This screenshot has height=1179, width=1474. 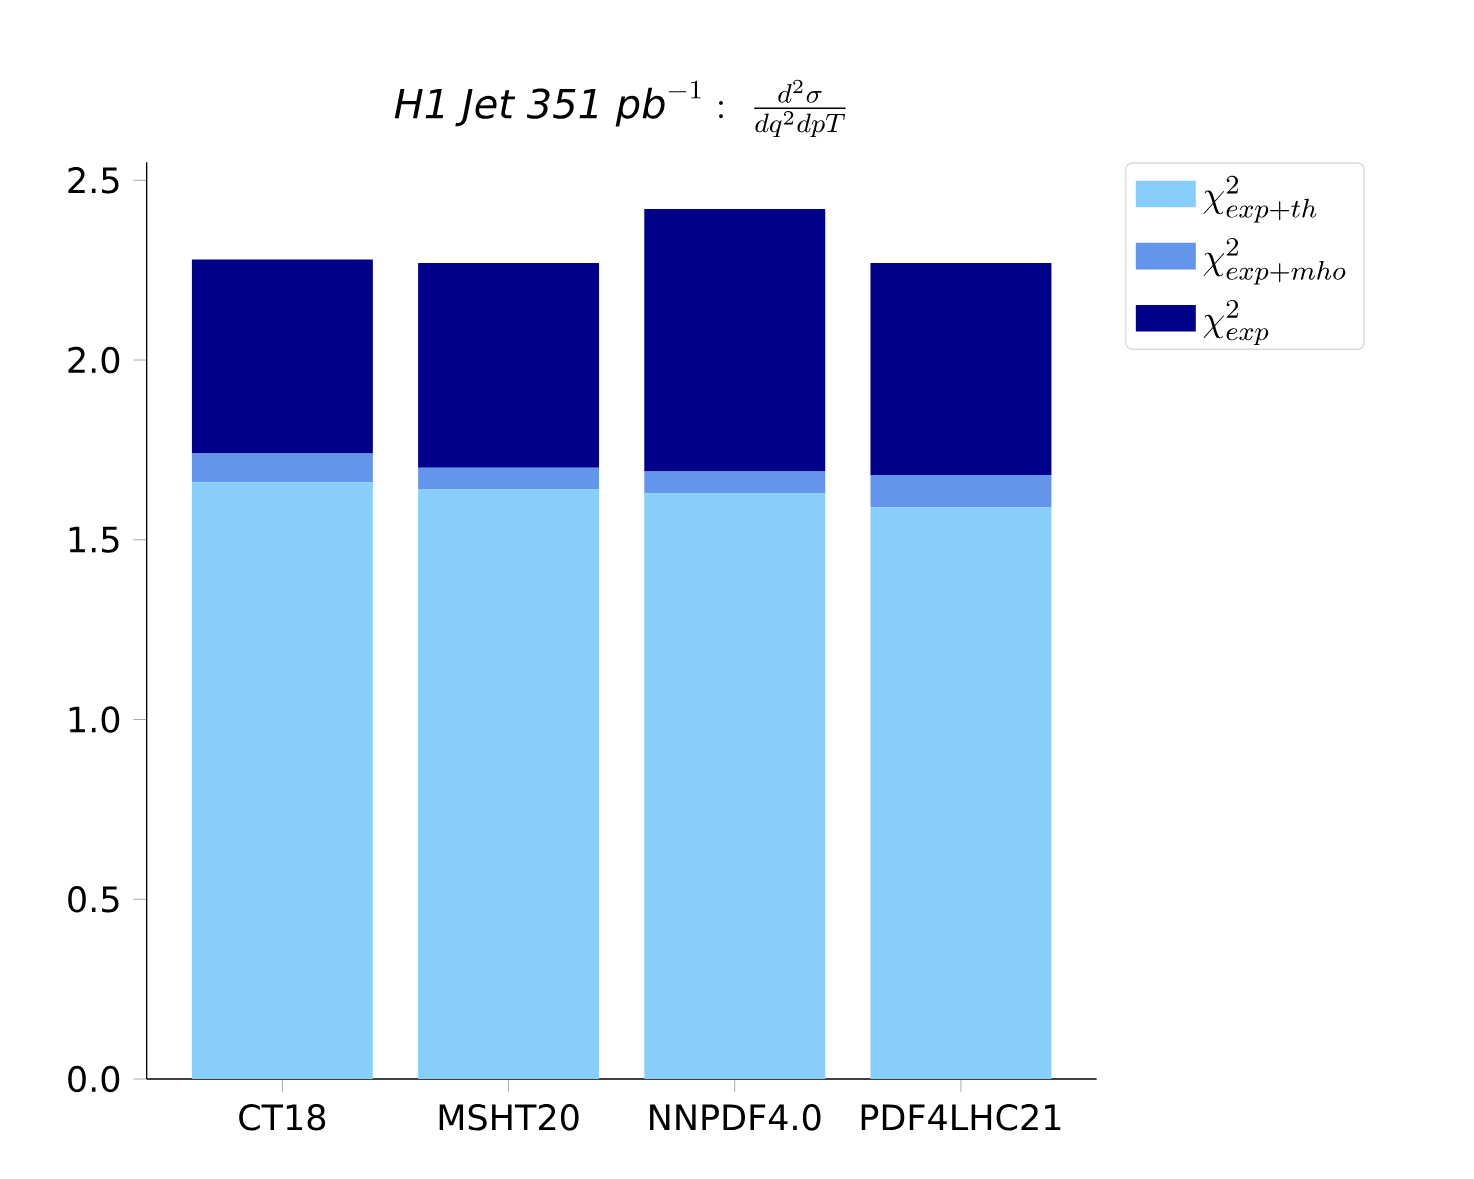 I want to click on x-tick-label: PDF4LHC21, so click(x=961, y=1117).